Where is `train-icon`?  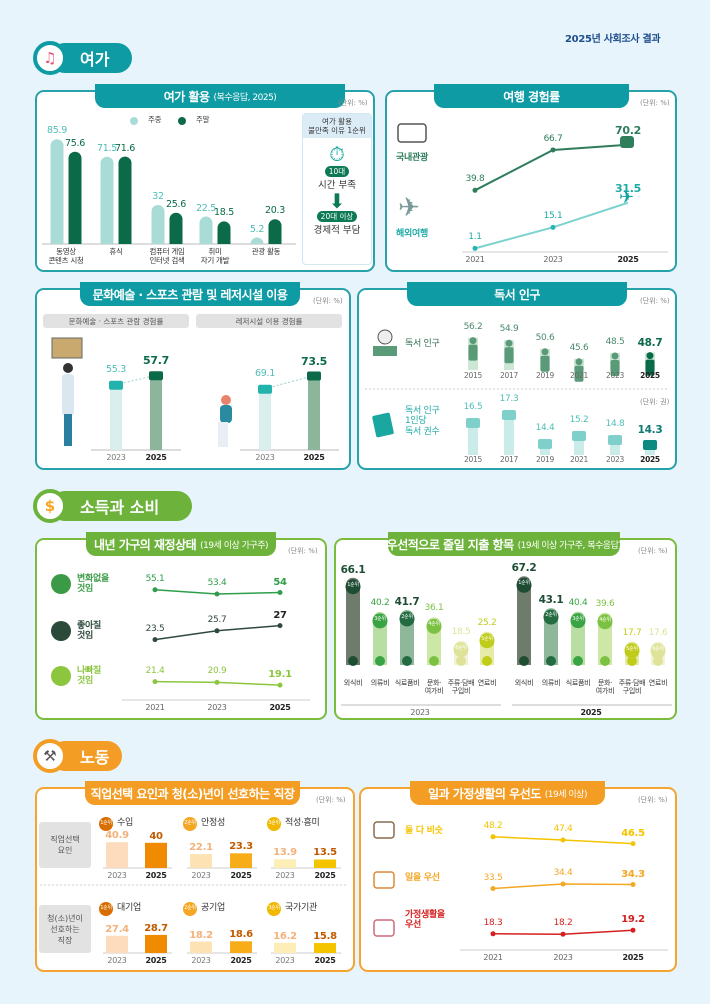
train-icon is located at coordinates (412, 133).